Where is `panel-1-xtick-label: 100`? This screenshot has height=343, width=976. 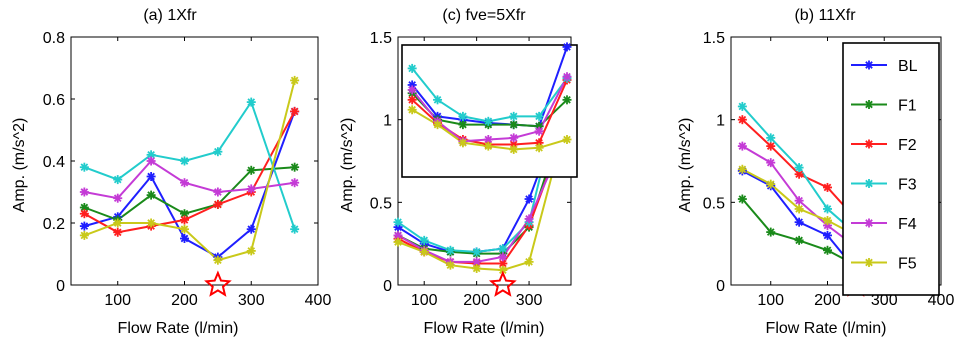 panel-1-xtick-label: 100 is located at coordinates (424, 300).